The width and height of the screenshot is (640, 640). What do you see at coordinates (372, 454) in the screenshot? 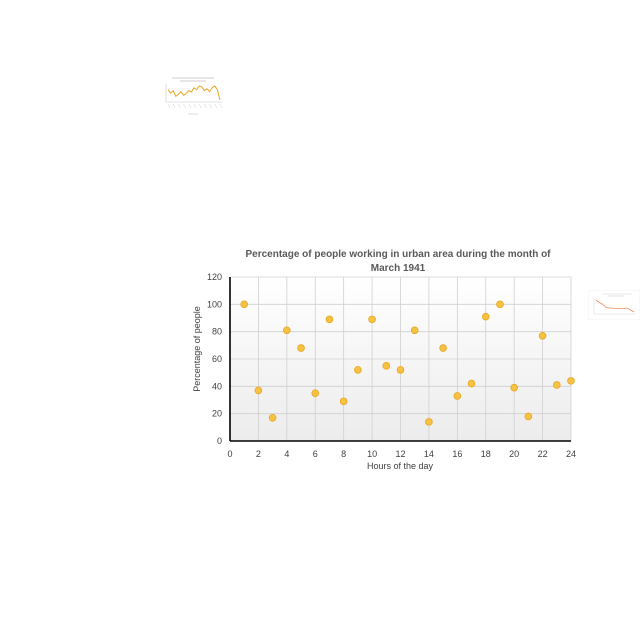
I see `x-tick-label: 10` at bounding box center [372, 454].